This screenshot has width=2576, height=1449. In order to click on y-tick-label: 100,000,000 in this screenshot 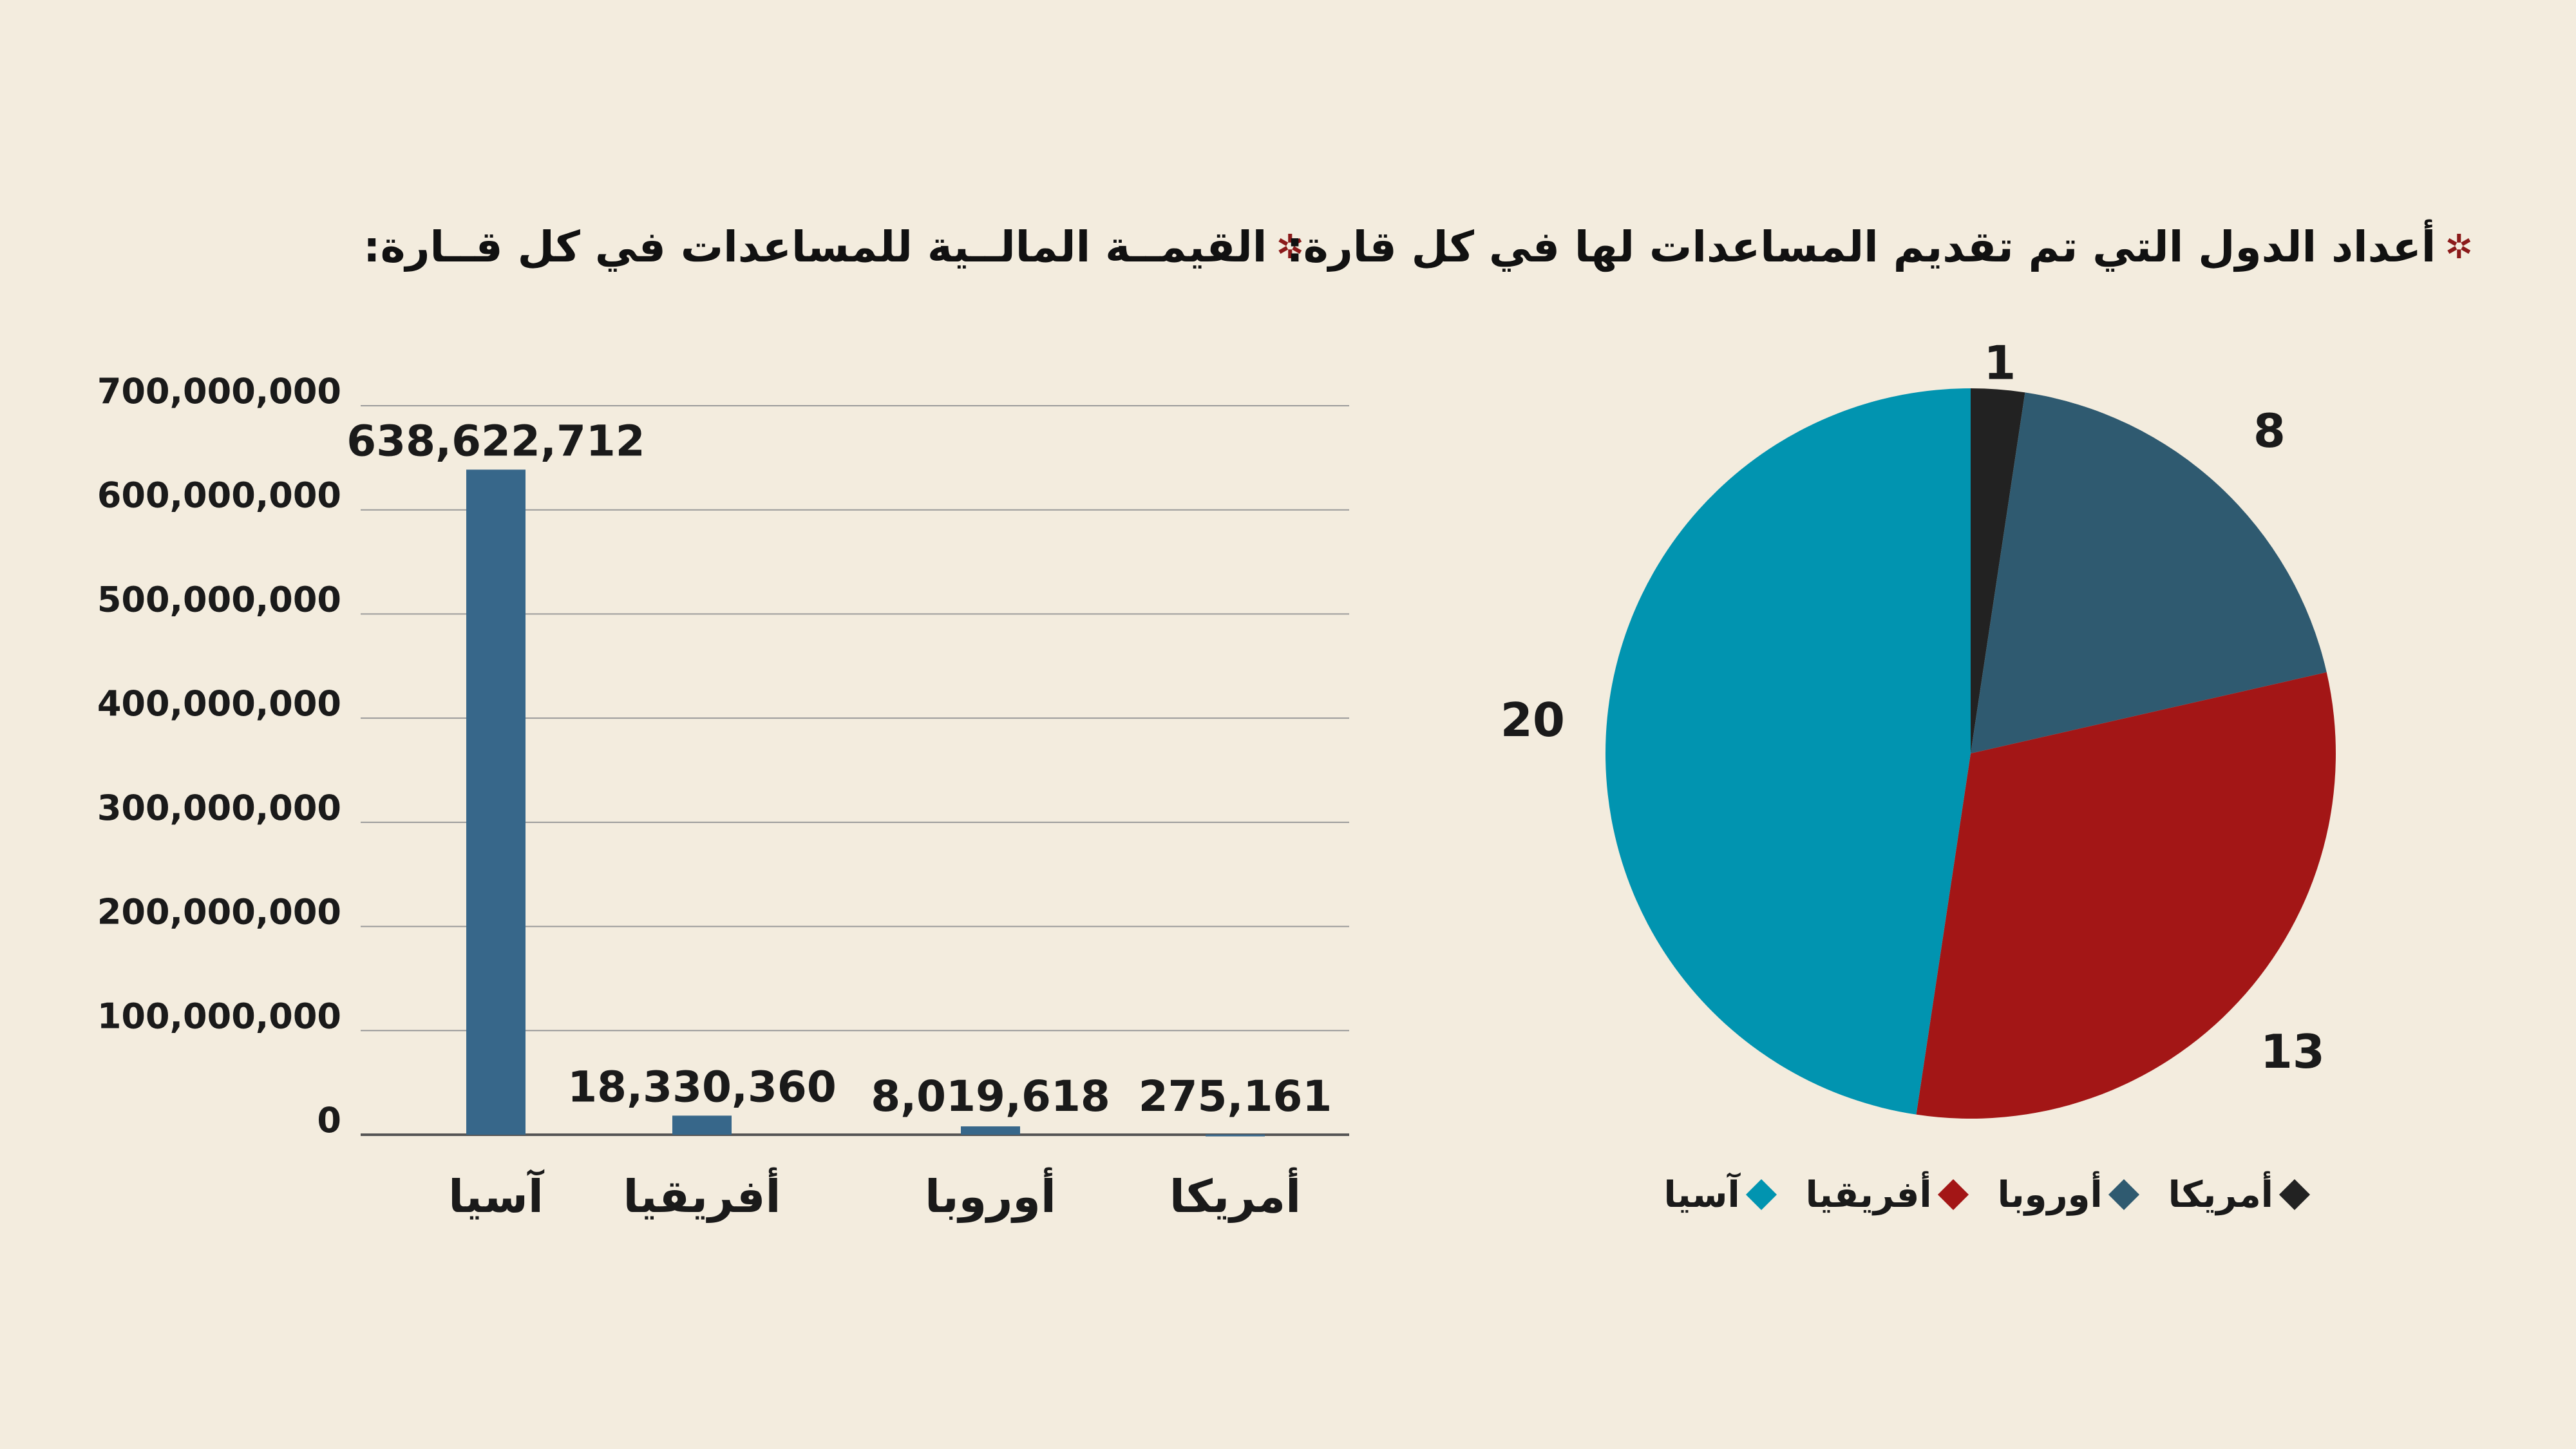, I will do `click(219, 1016)`.